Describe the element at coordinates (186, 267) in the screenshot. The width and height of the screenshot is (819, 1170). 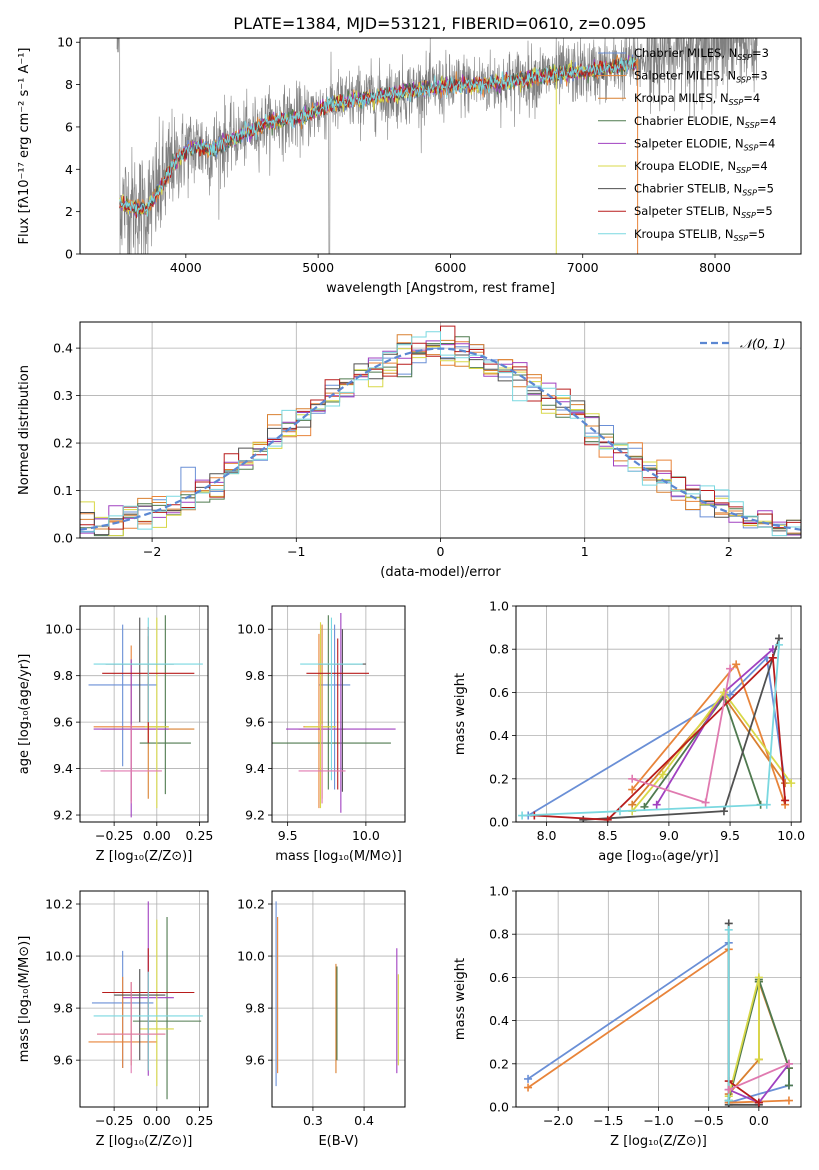
I see `x-tick-label: 4000` at that location.